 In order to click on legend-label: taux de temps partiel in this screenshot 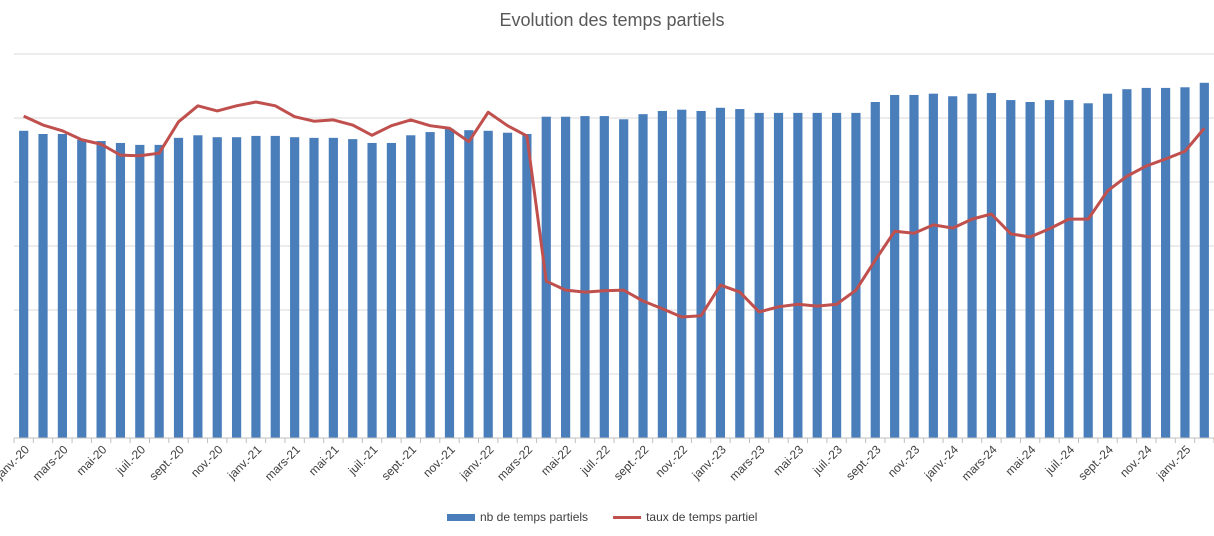, I will do `click(701, 517)`.